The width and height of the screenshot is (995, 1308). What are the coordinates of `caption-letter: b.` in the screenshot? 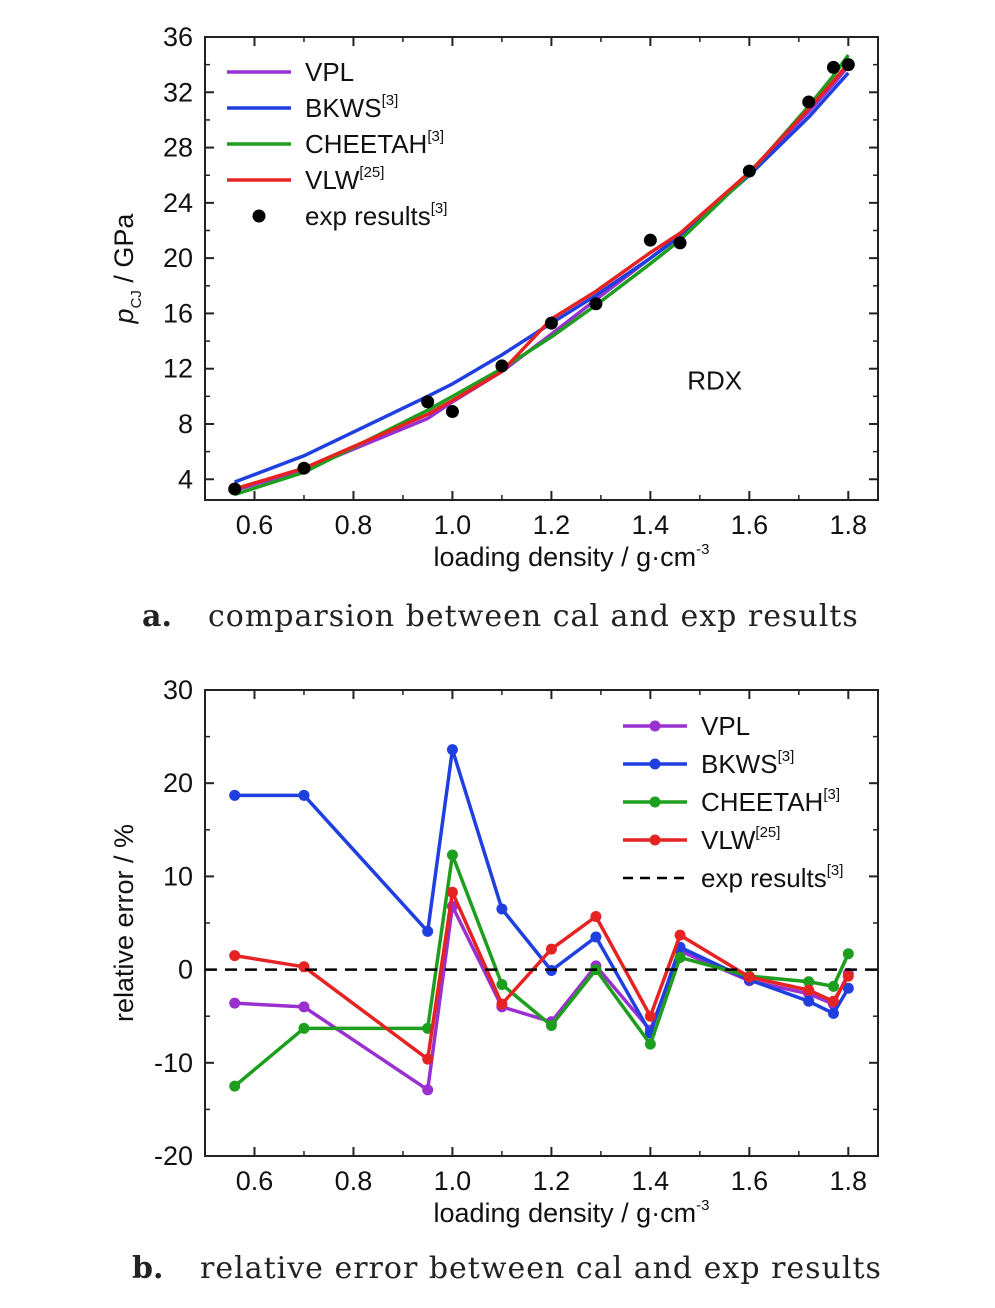 It's located at (147, 1268).